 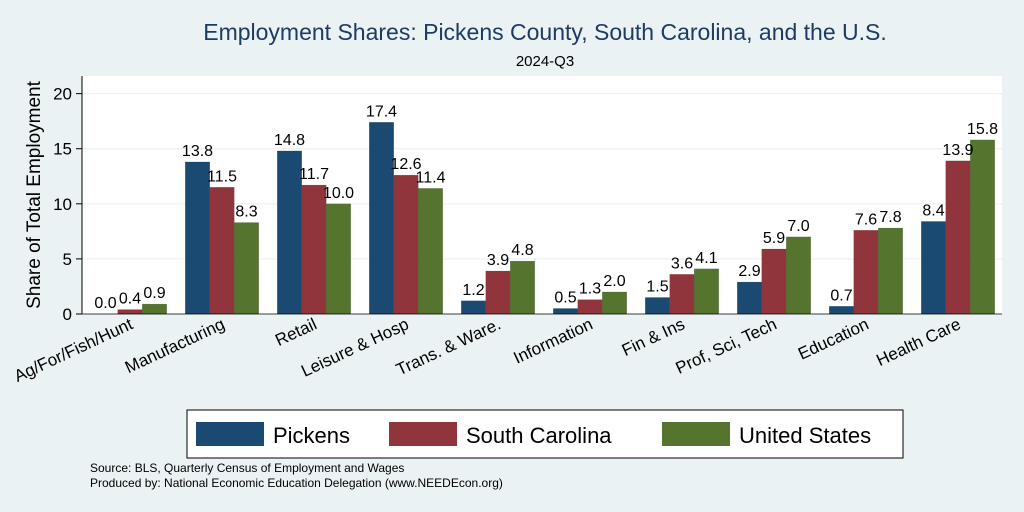 I want to click on data-label-pickens: 1.2, so click(x=473, y=290).